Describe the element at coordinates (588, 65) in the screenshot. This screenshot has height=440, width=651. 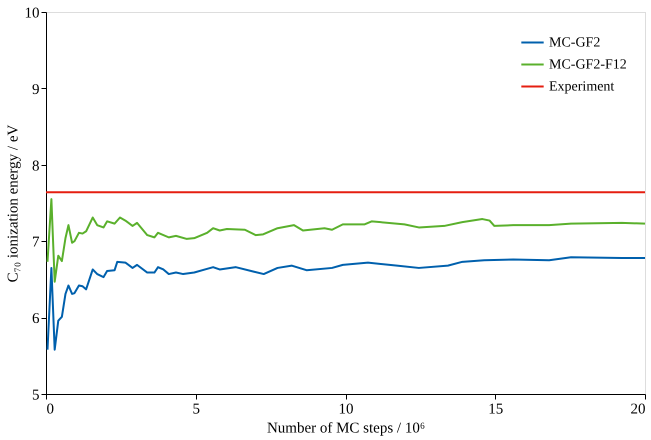
I see `legend-label: MC-GF2-F12` at that location.